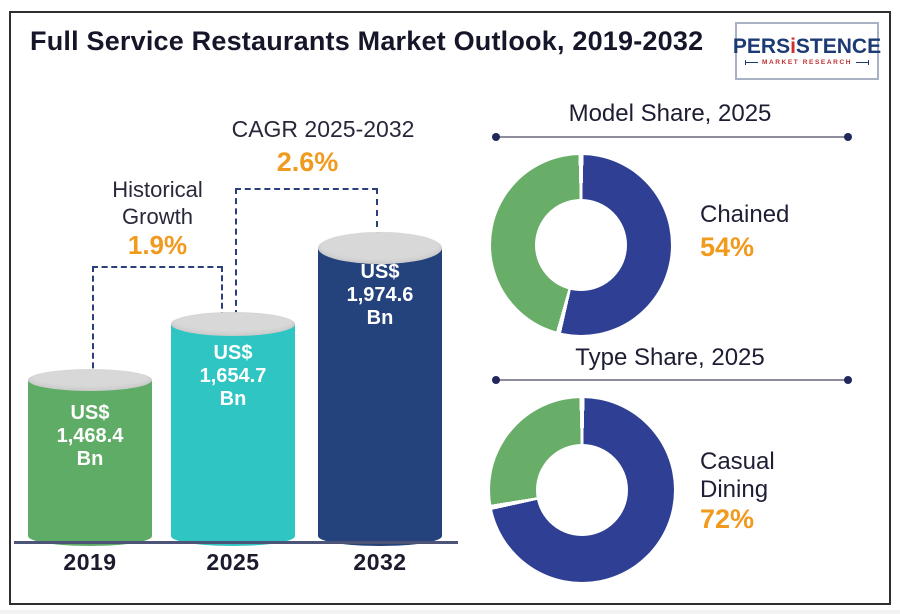  What do you see at coordinates (90, 436) in the screenshot?
I see `bar-2019-value-label: US$ 1,468.4 Bn` at bounding box center [90, 436].